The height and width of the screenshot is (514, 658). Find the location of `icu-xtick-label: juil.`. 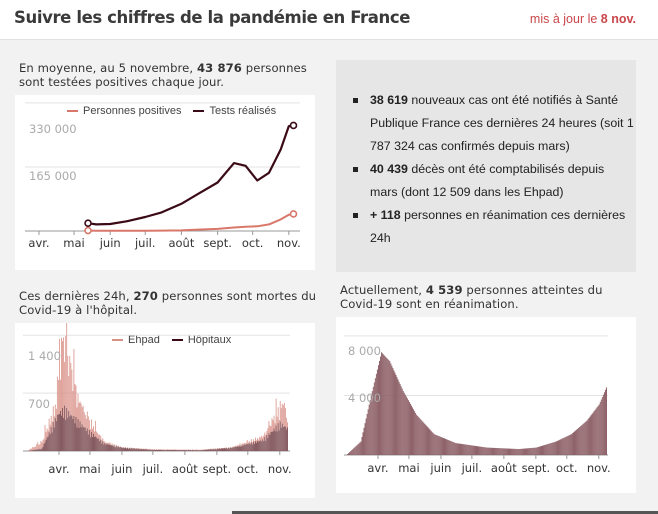

icu-xtick-label: juil. is located at coordinates (472, 468).